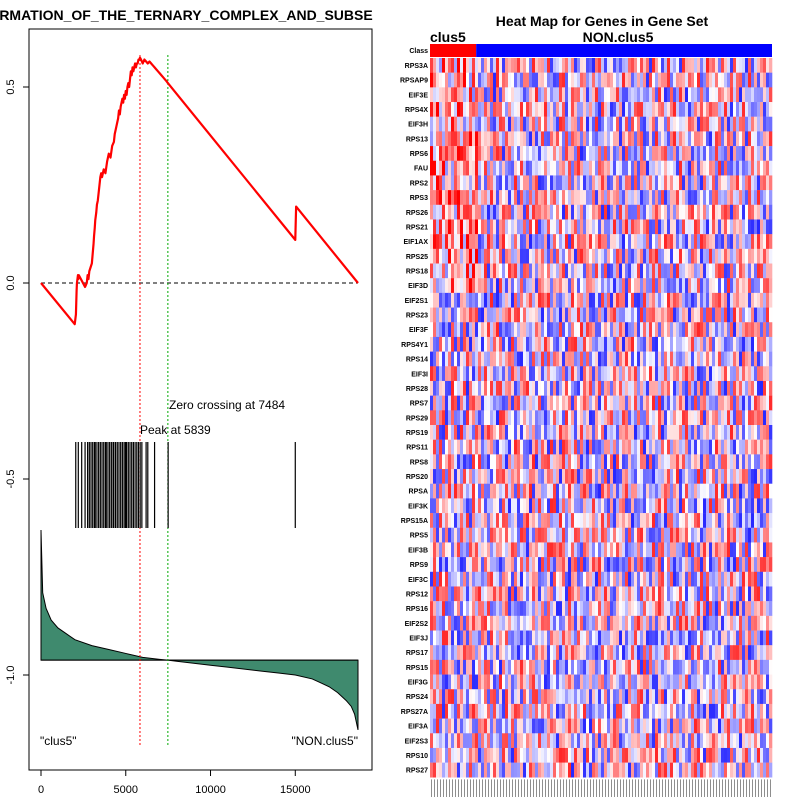 This screenshot has height=800, width=800. Describe the element at coordinates (601, 95) in the screenshot. I see `heatmap-row` at that location.